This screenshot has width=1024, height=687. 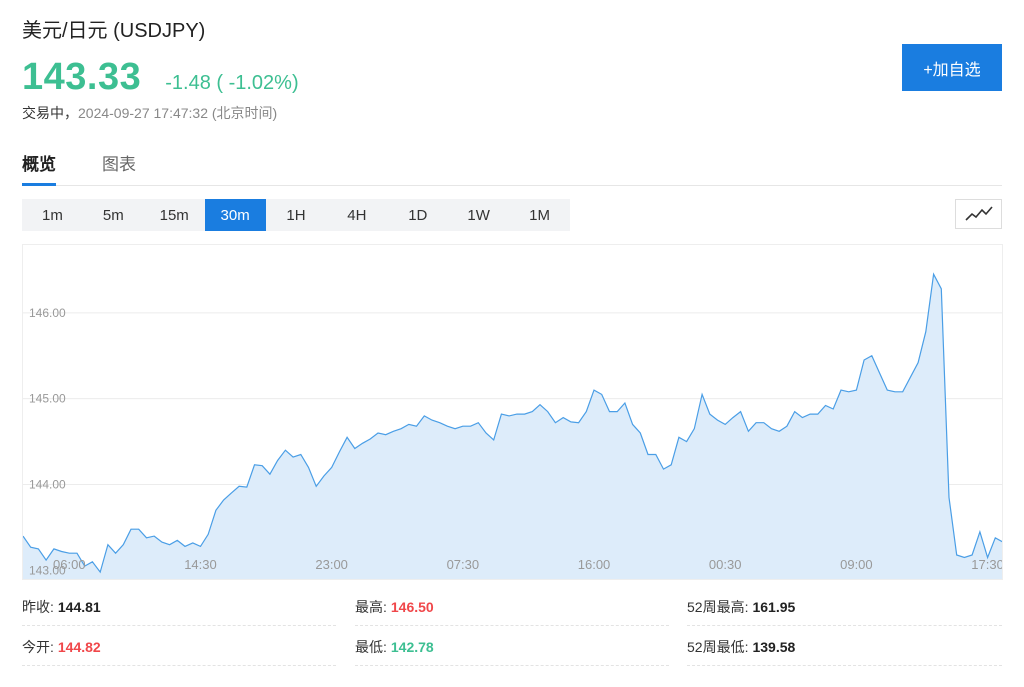 I want to click on y-tick-label: 144.00, so click(x=47, y=485).